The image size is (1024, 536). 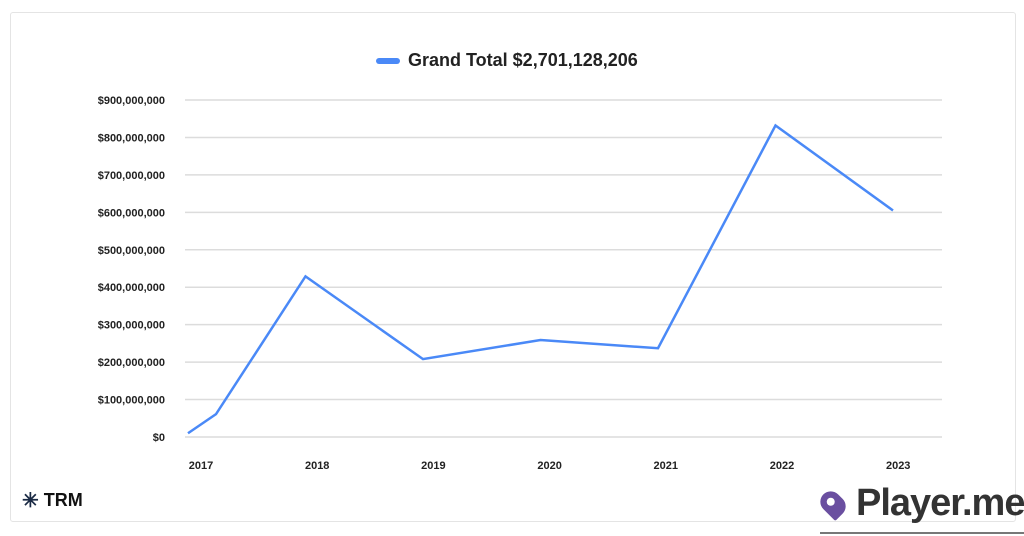 What do you see at coordinates (666, 466) in the screenshot?
I see `x-tick-label: 2021` at bounding box center [666, 466].